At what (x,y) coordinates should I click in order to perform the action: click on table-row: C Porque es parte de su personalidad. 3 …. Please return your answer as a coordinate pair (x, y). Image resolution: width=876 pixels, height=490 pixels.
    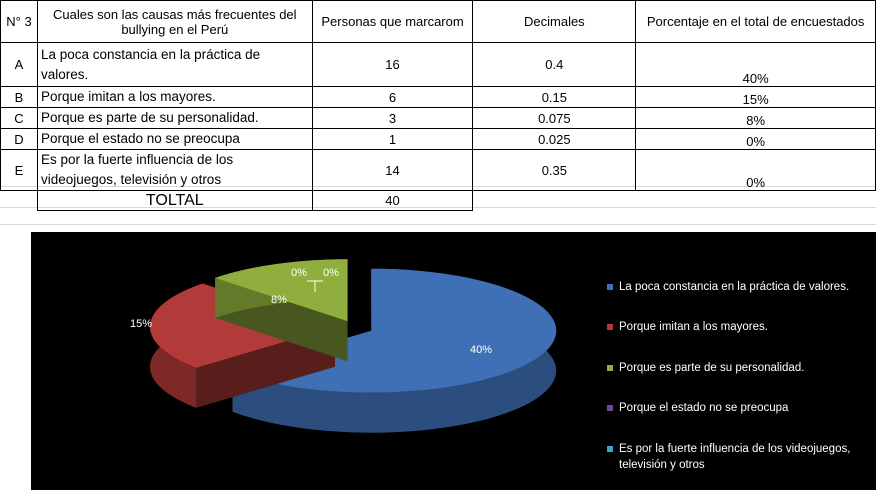
    Looking at the image, I should click on (438, 118).